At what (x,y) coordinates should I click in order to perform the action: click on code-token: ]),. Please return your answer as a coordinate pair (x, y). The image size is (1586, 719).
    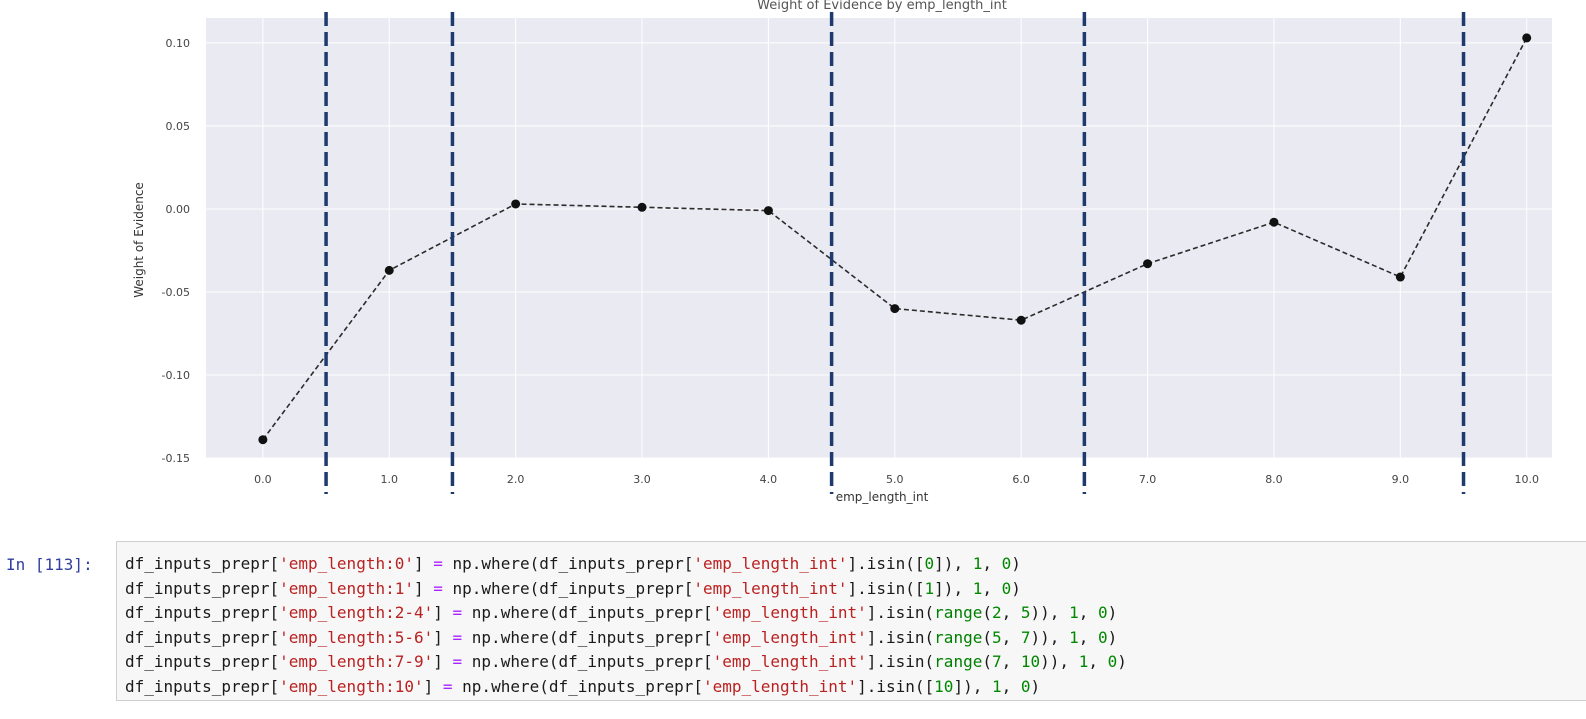
    Looking at the image, I should click on (953, 563).